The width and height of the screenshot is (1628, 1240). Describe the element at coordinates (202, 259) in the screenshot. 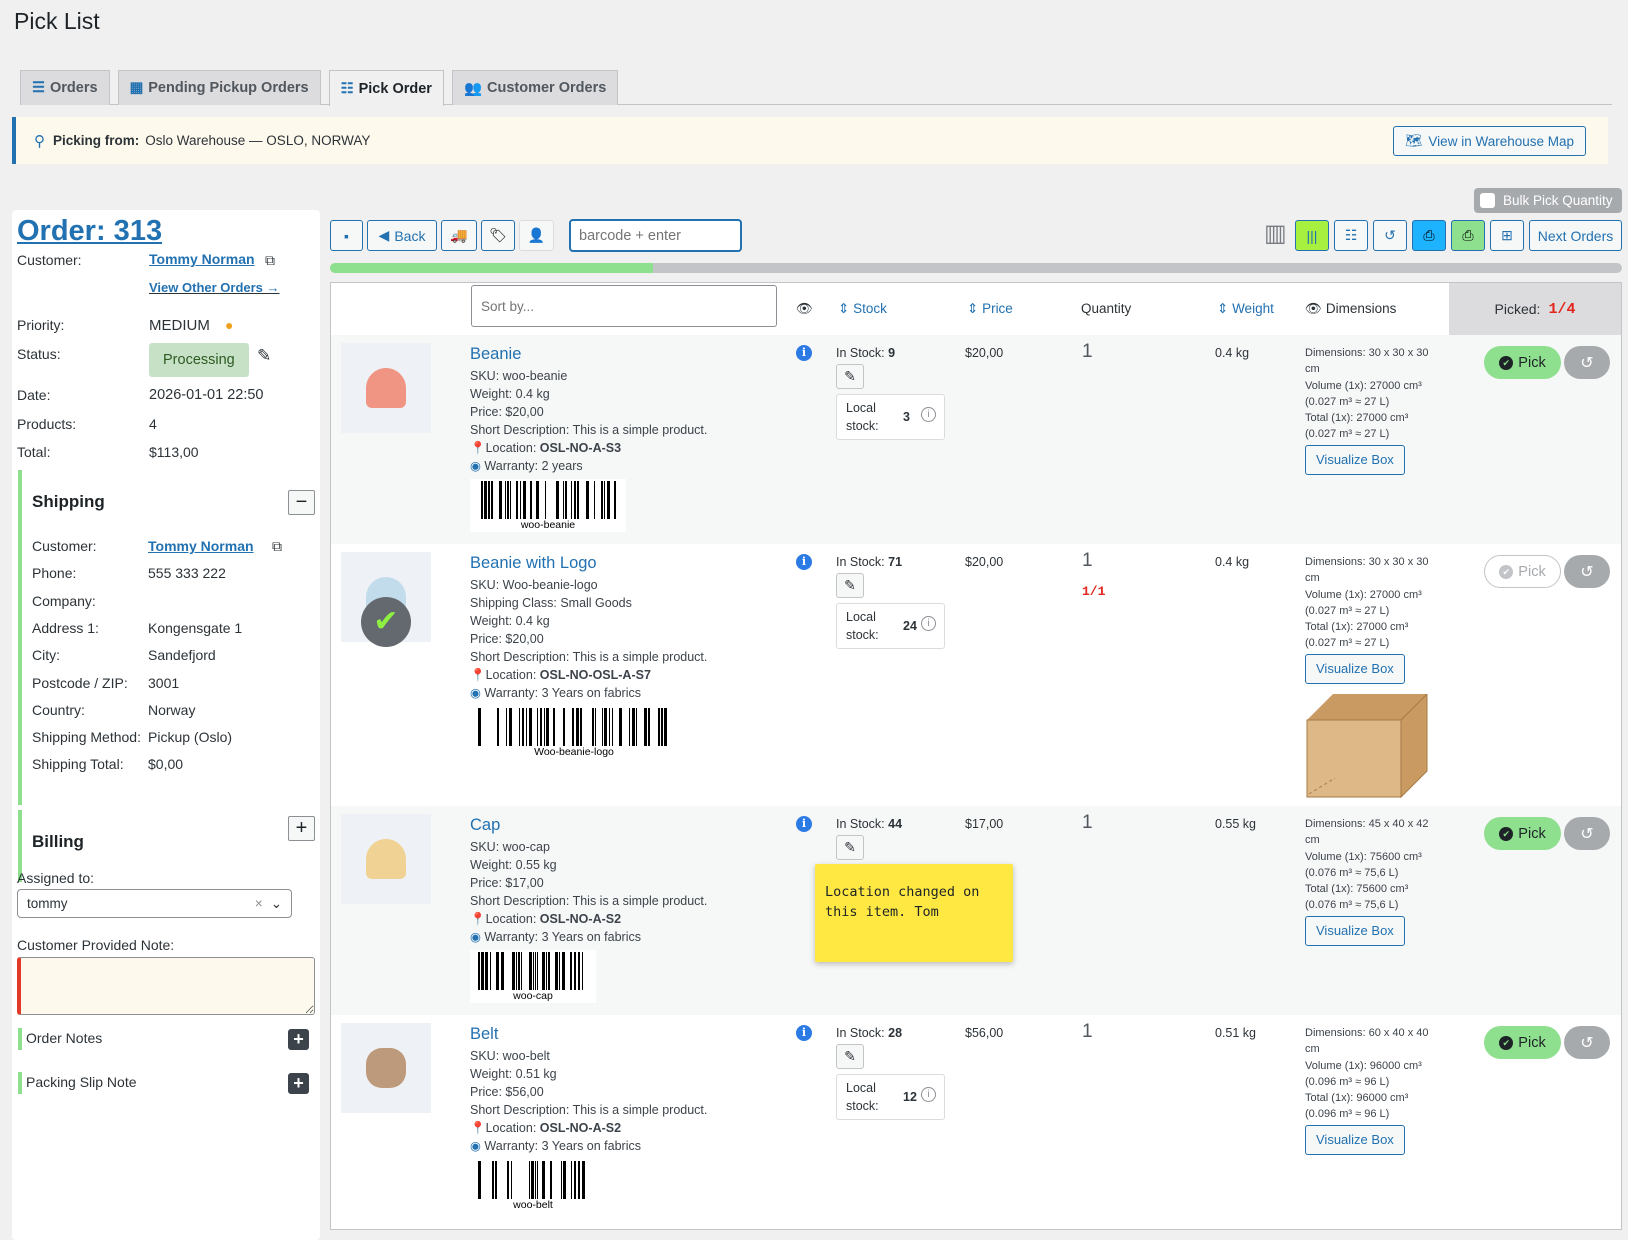

I see `customer-link: Tommy Norman` at that location.